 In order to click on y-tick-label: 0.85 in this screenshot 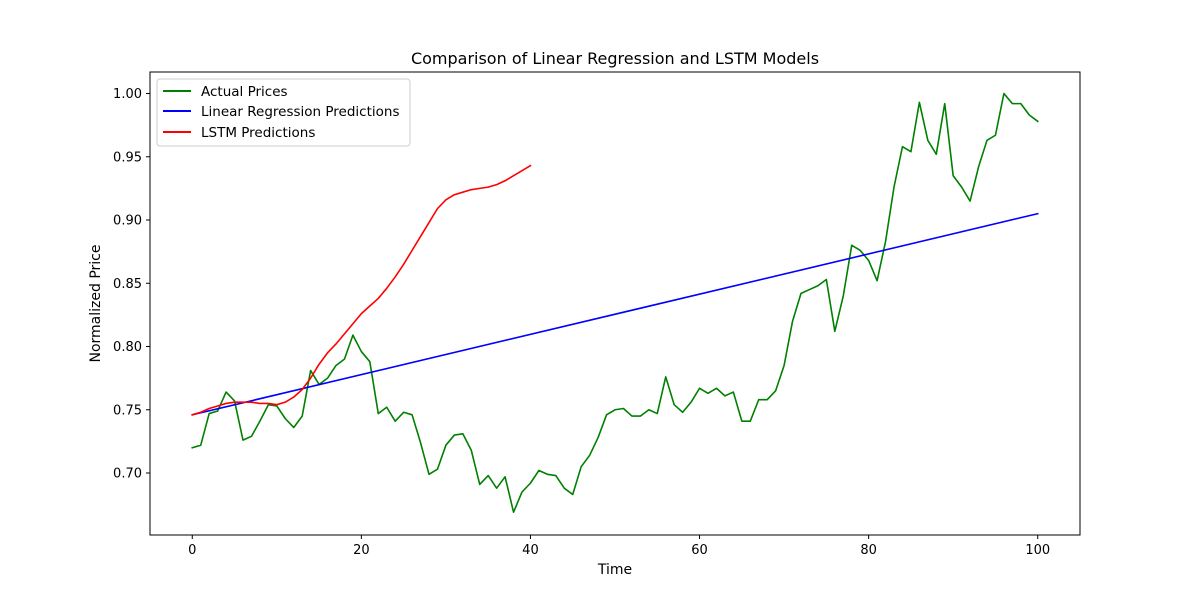, I will do `click(127, 284)`.